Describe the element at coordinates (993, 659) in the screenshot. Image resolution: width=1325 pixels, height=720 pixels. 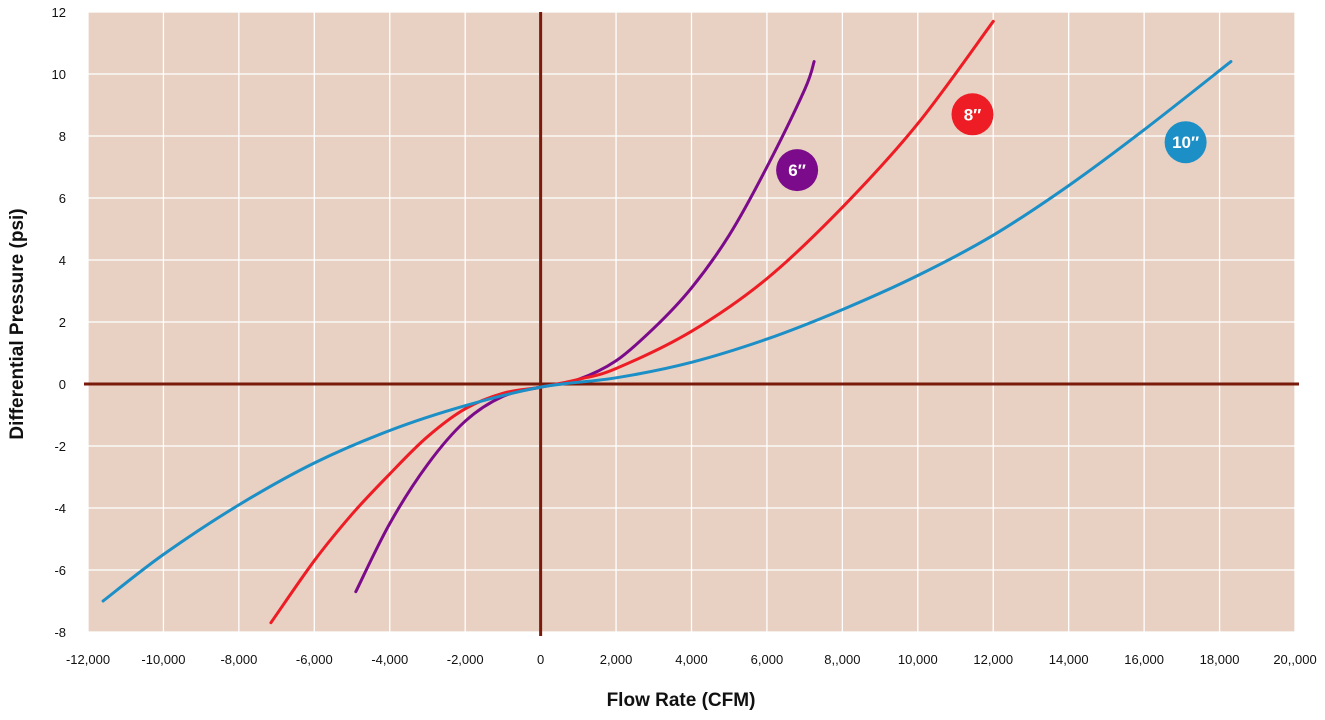
I see `x-tick-label: 12,000` at that location.